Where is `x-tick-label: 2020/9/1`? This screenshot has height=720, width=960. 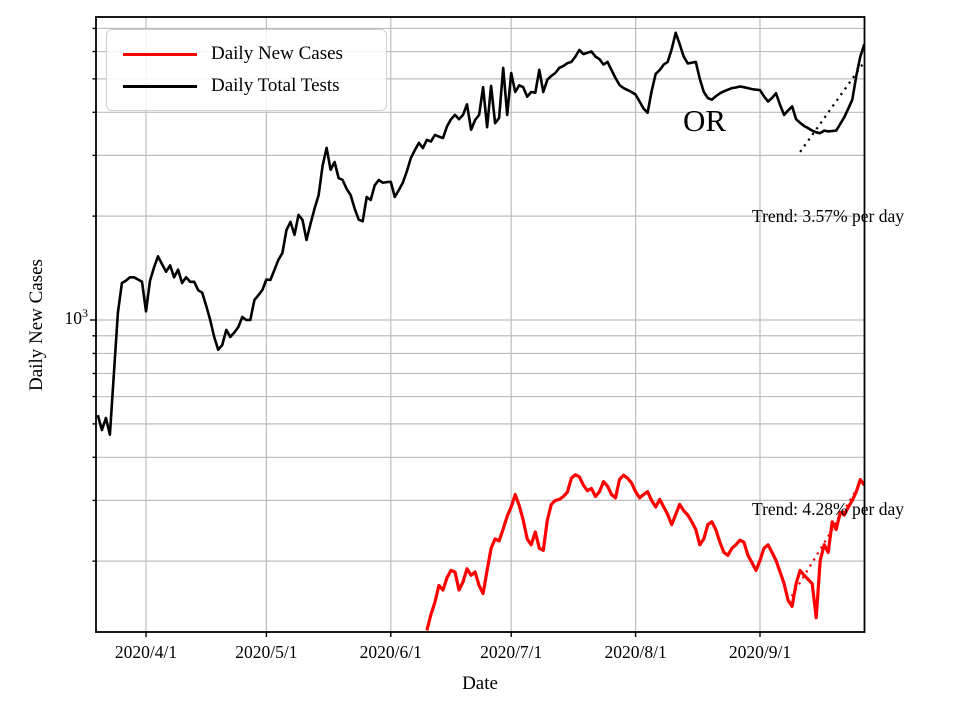
x-tick-label: 2020/9/1 is located at coordinates (760, 652).